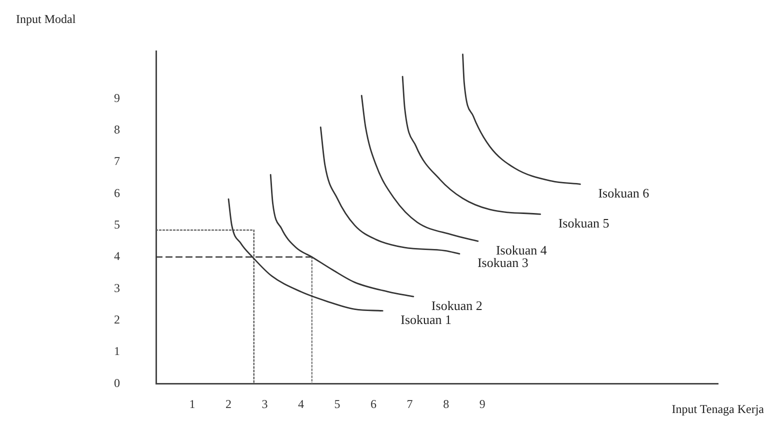 The height and width of the screenshot is (438, 776). I want to click on y-tick-label: 8, so click(117, 129).